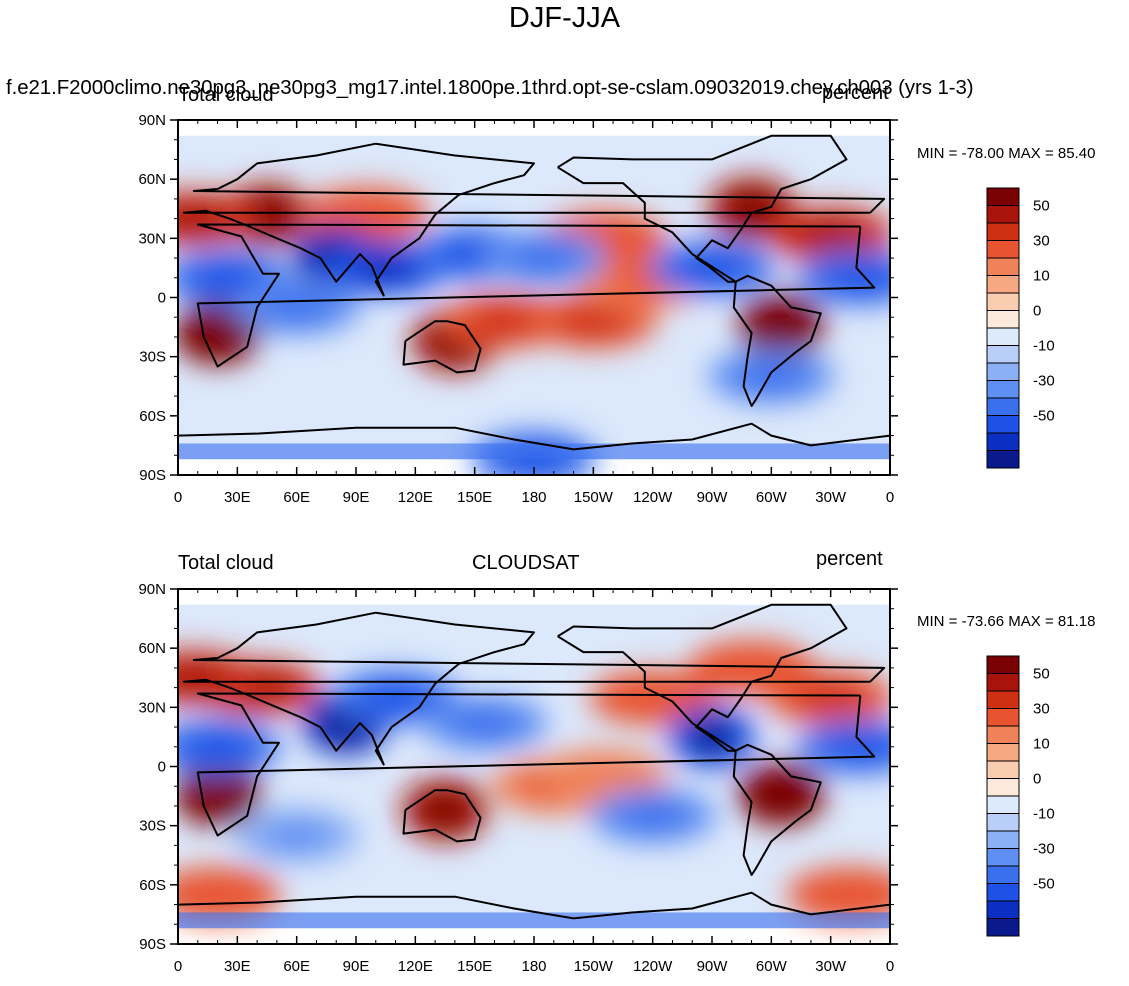  What do you see at coordinates (1044, 381) in the screenshot?
I see `colorbar-label: -30` at bounding box center [1044, 381].